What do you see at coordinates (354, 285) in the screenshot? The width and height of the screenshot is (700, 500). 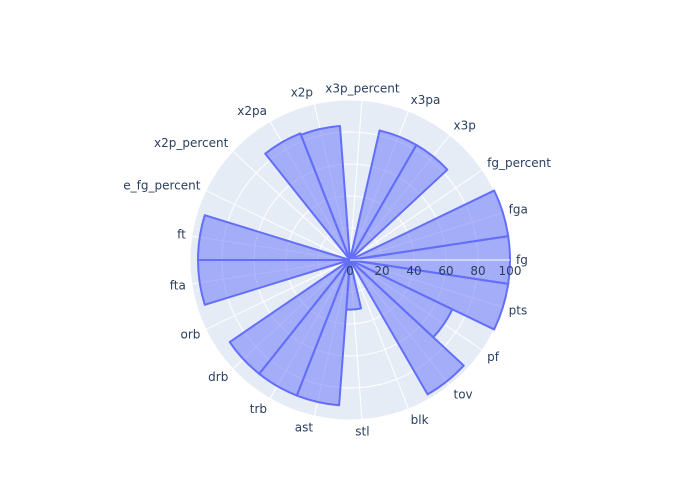 I see `bar-stl` at bounding box center [354, 285].